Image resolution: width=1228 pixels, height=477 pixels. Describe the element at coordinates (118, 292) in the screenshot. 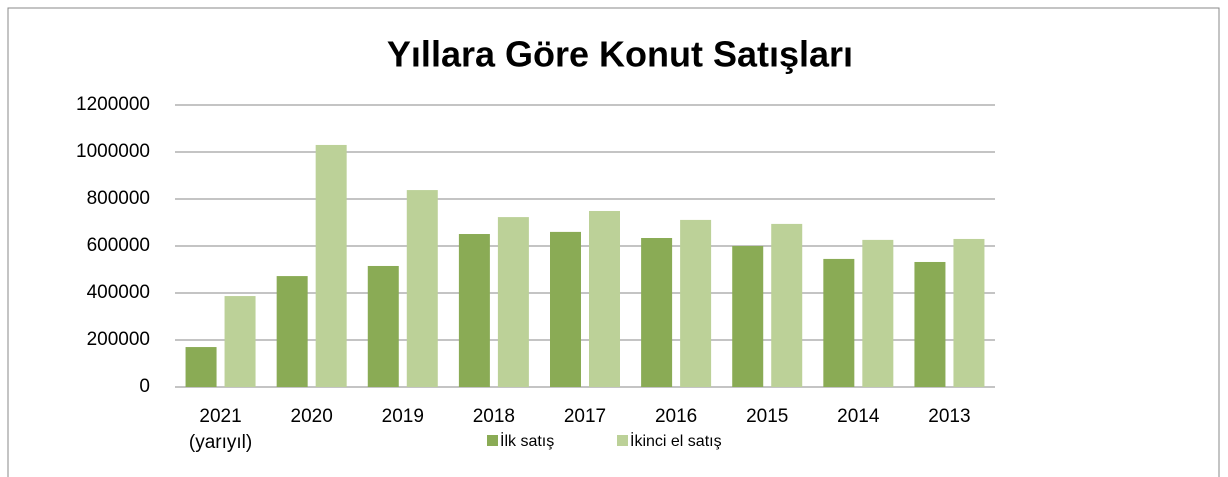

I see `y-tick-label: 400000` at that location.